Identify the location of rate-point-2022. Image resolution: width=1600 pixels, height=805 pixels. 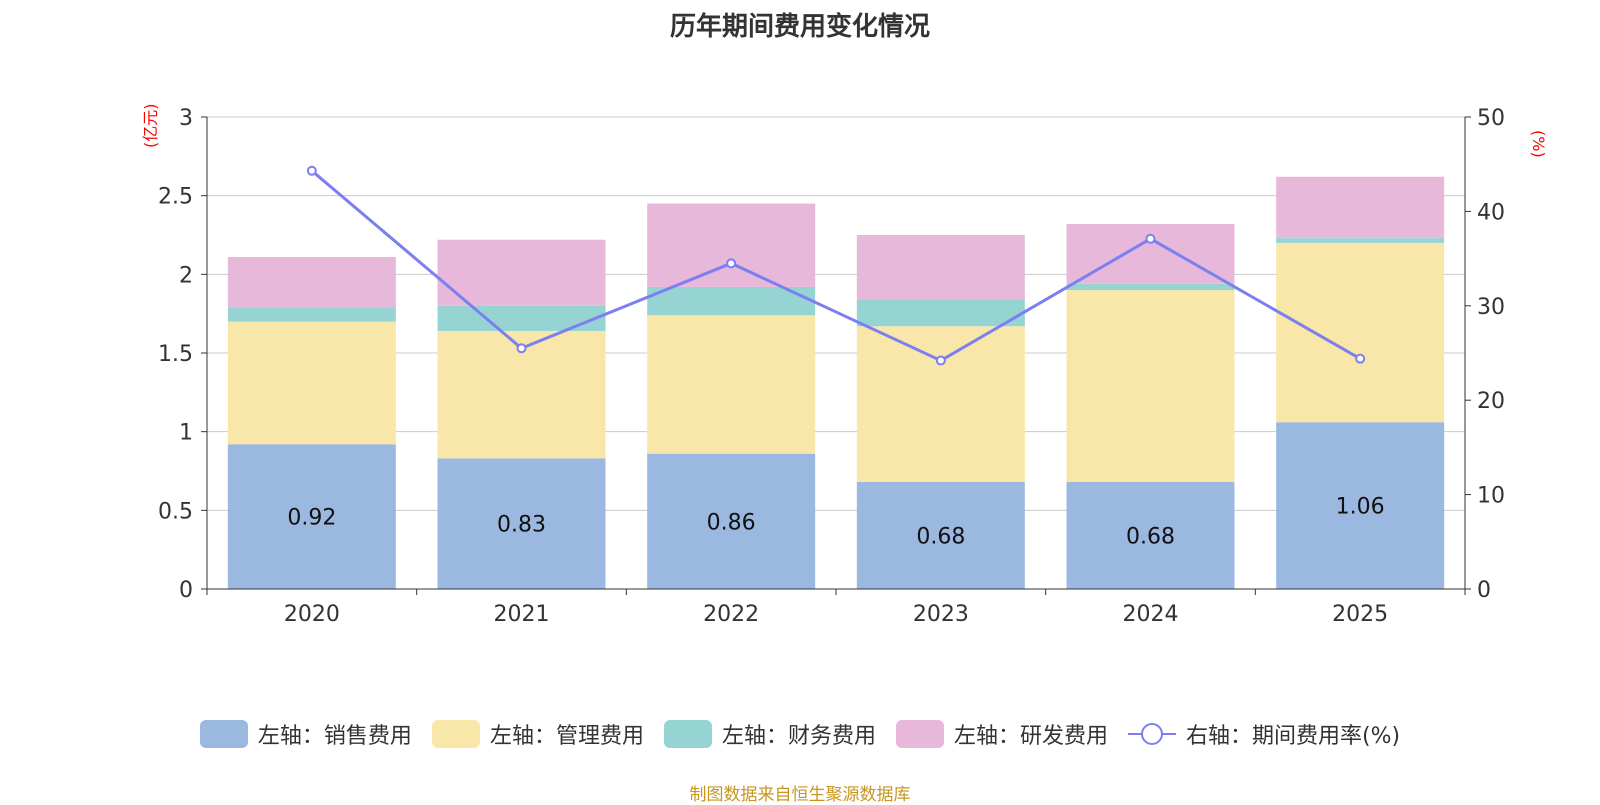
(731, 263).